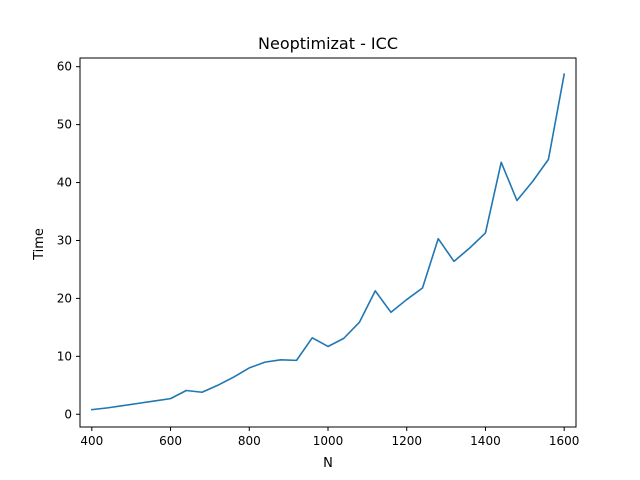 The image size is (640, 480). I want to click on y-axis-label: Time, so click(39, 244).